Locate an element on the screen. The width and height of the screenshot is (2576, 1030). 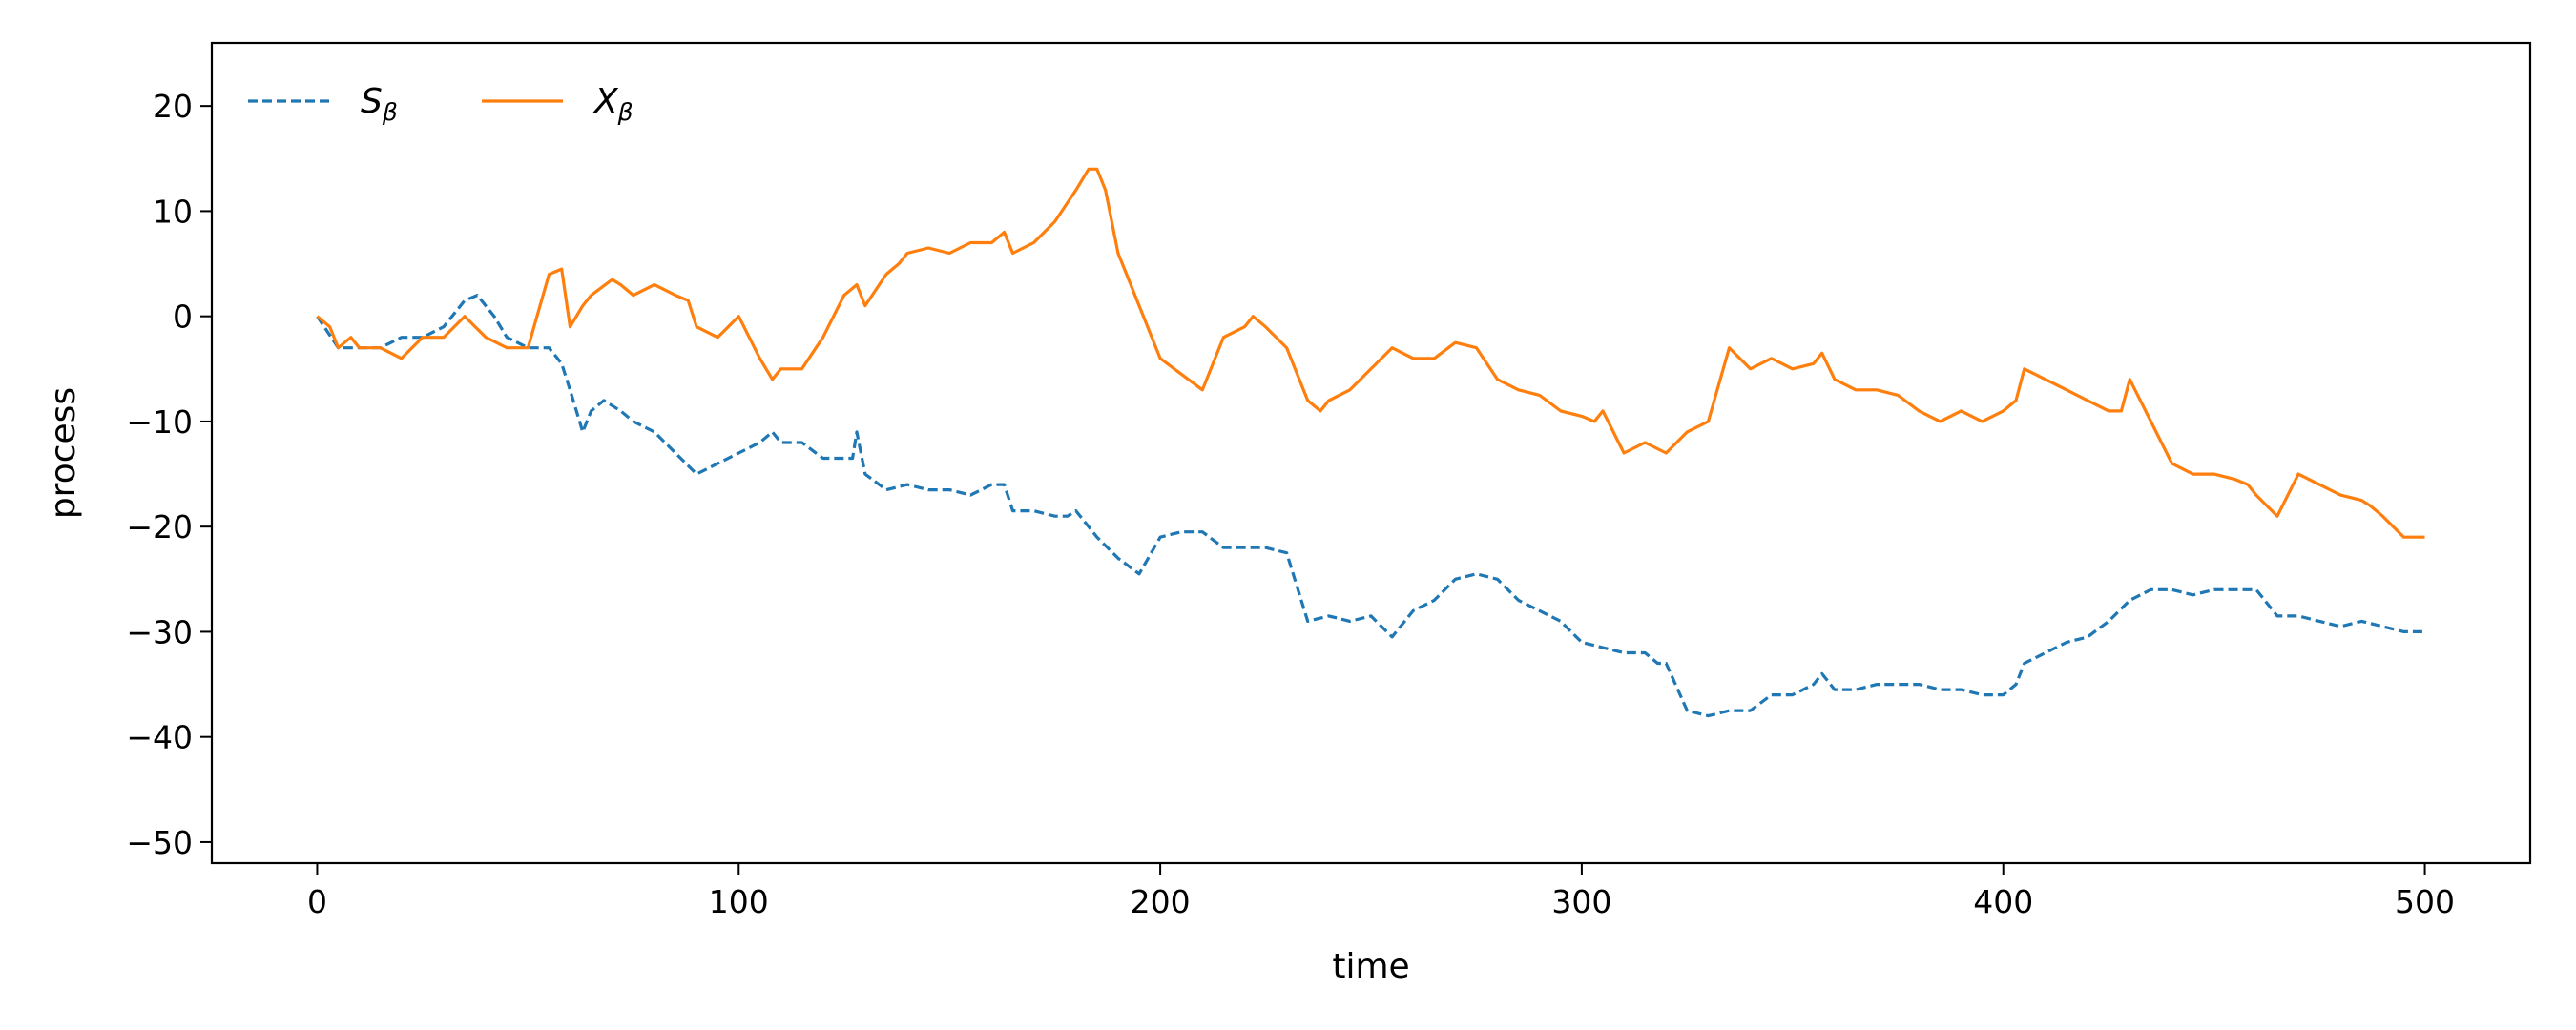
x-tick-label: 500 is located at coordinates (2425, 901).